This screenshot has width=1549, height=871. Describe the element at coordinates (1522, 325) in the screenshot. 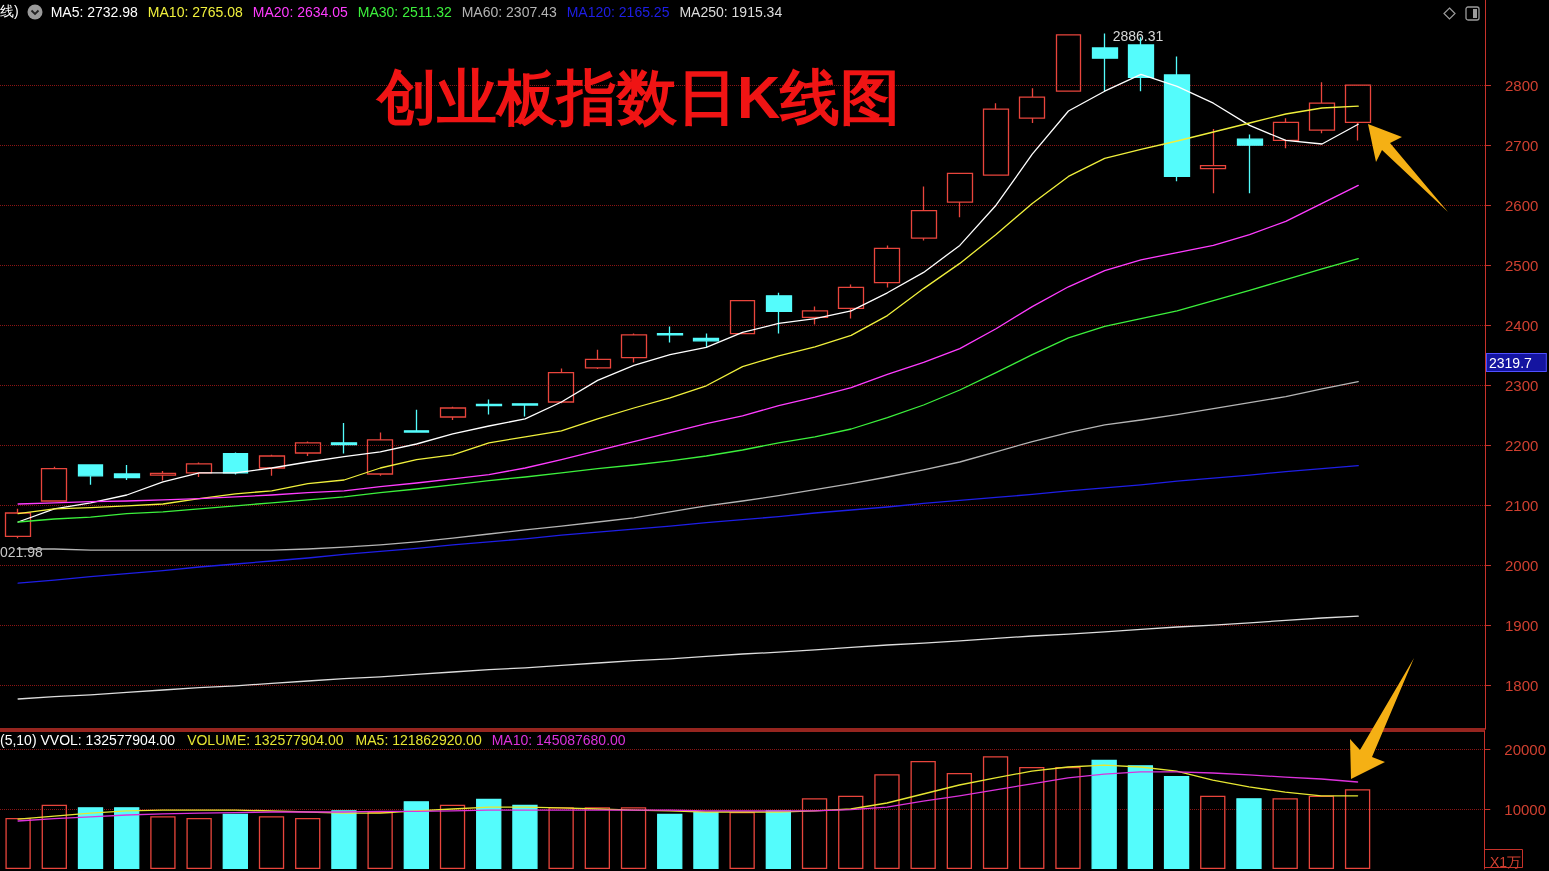

I see `y-tick-label: 2400` at that location.